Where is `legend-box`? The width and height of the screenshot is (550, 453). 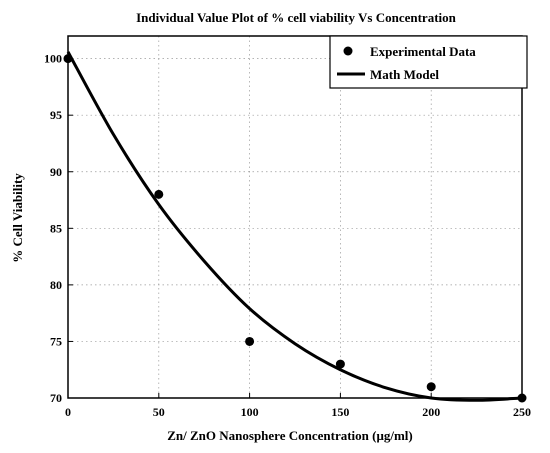
legend-box is located at coordinates (428, 62).